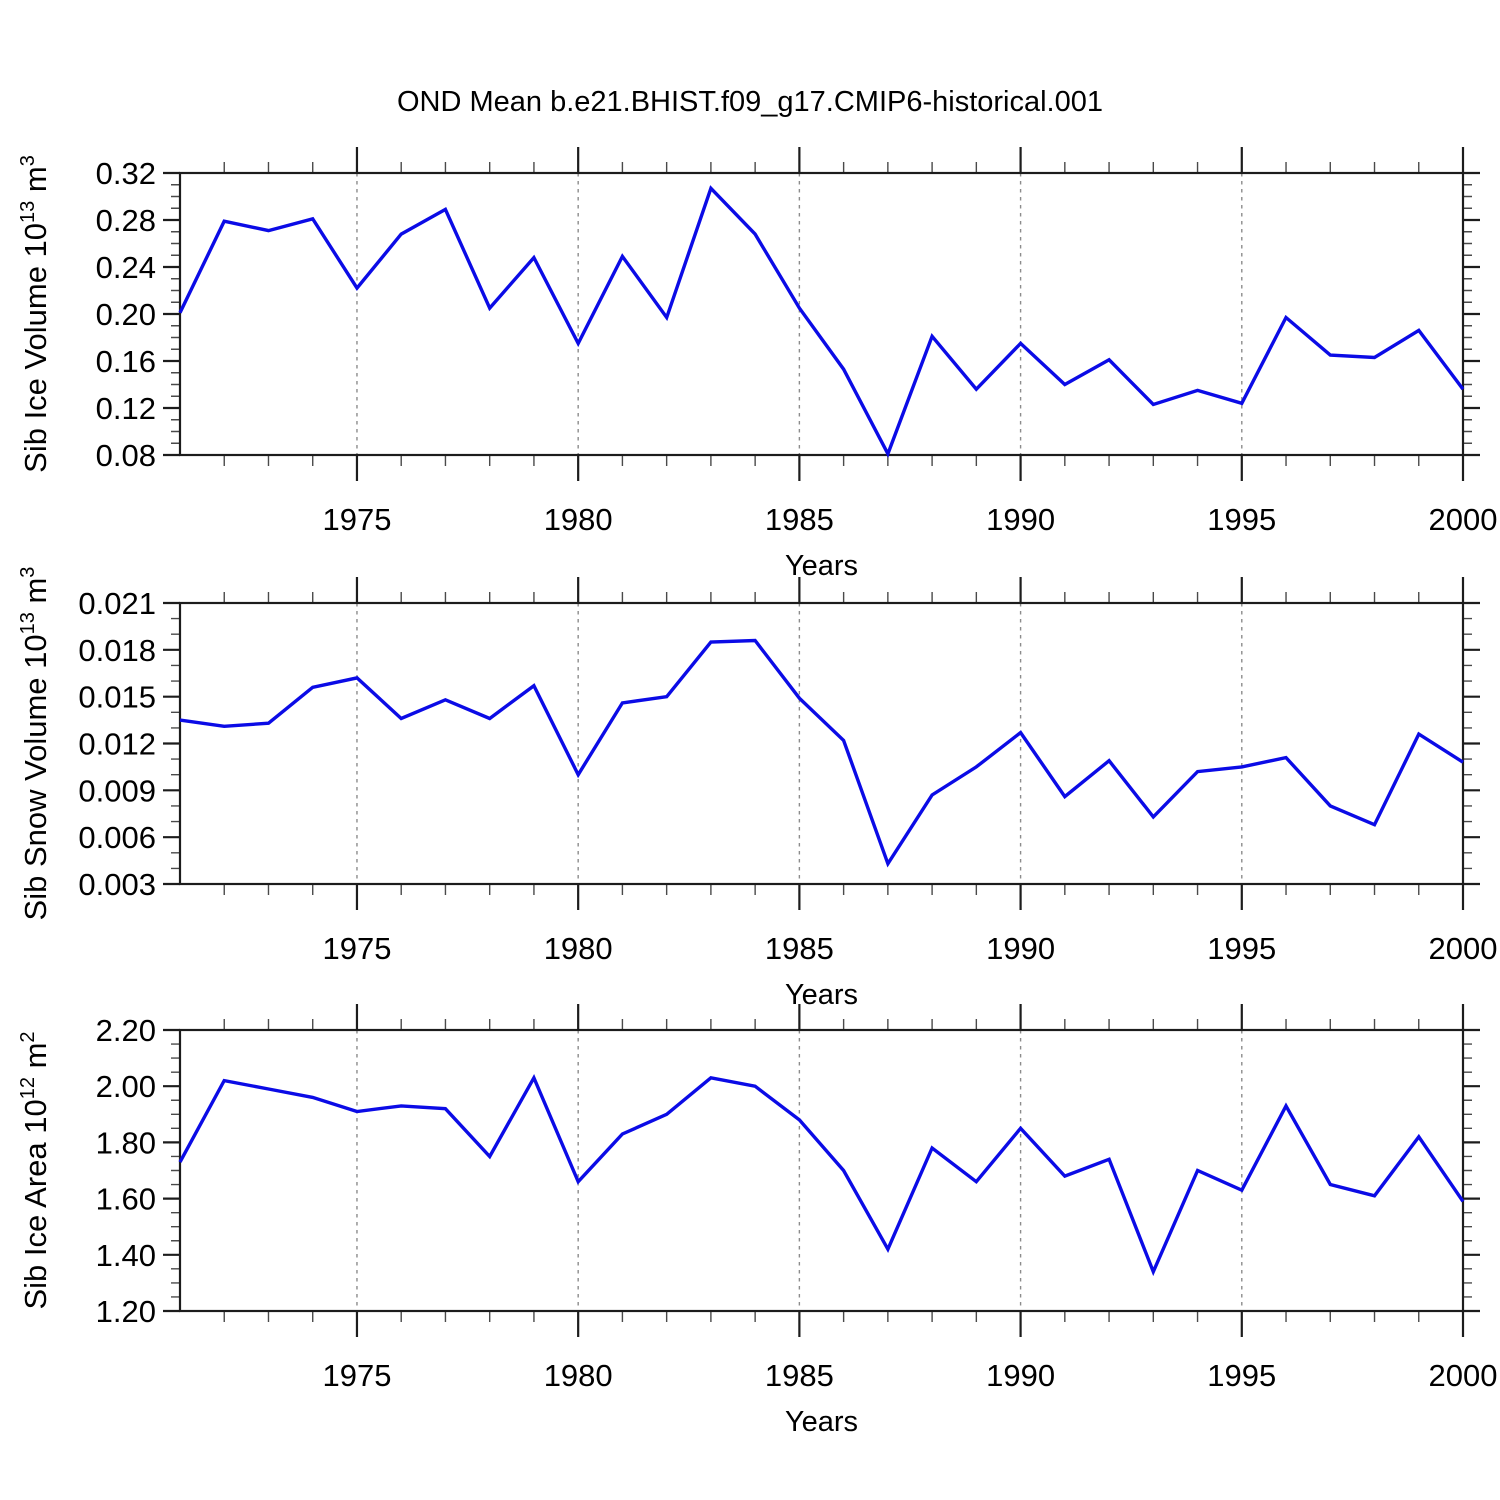  I want to click on y-tick-label: 0.24, so click(126, 267).